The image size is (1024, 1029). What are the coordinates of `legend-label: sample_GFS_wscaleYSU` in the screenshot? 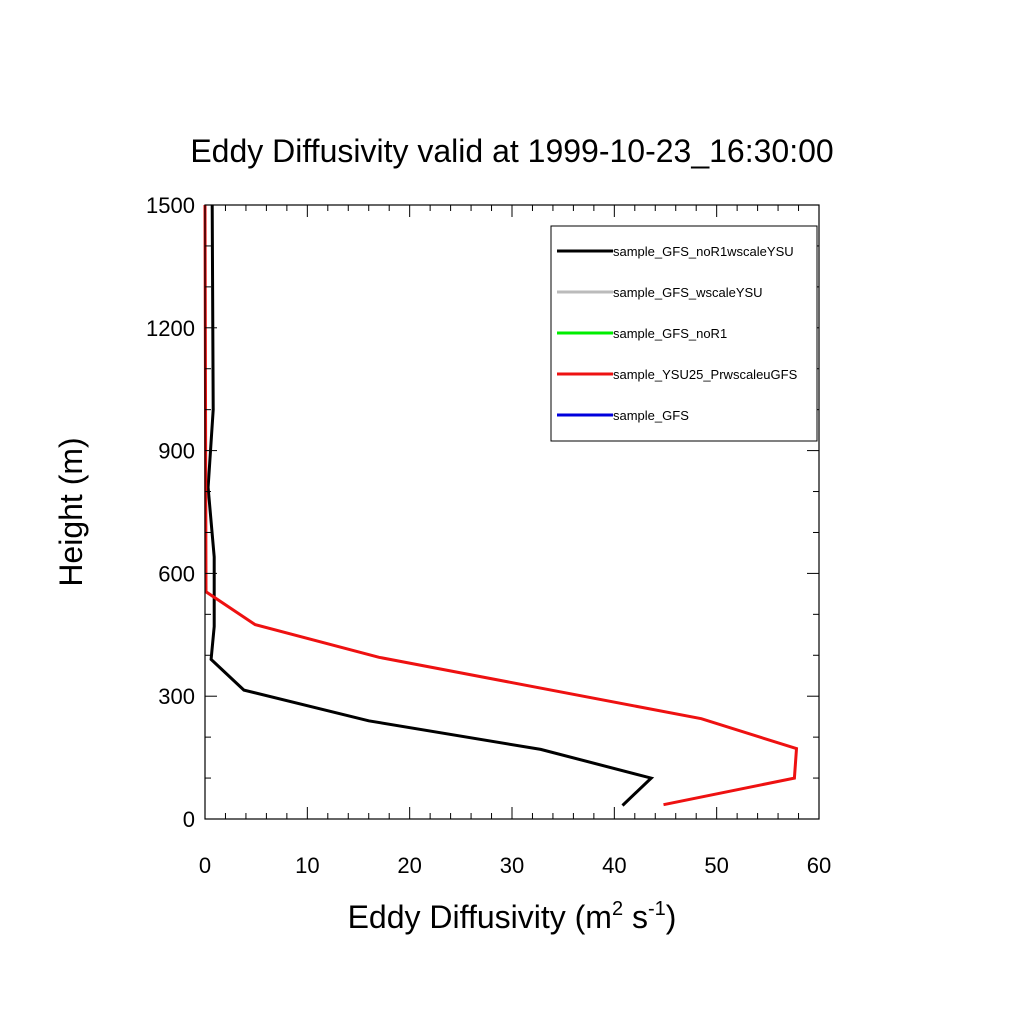 It's located at (688, 292).